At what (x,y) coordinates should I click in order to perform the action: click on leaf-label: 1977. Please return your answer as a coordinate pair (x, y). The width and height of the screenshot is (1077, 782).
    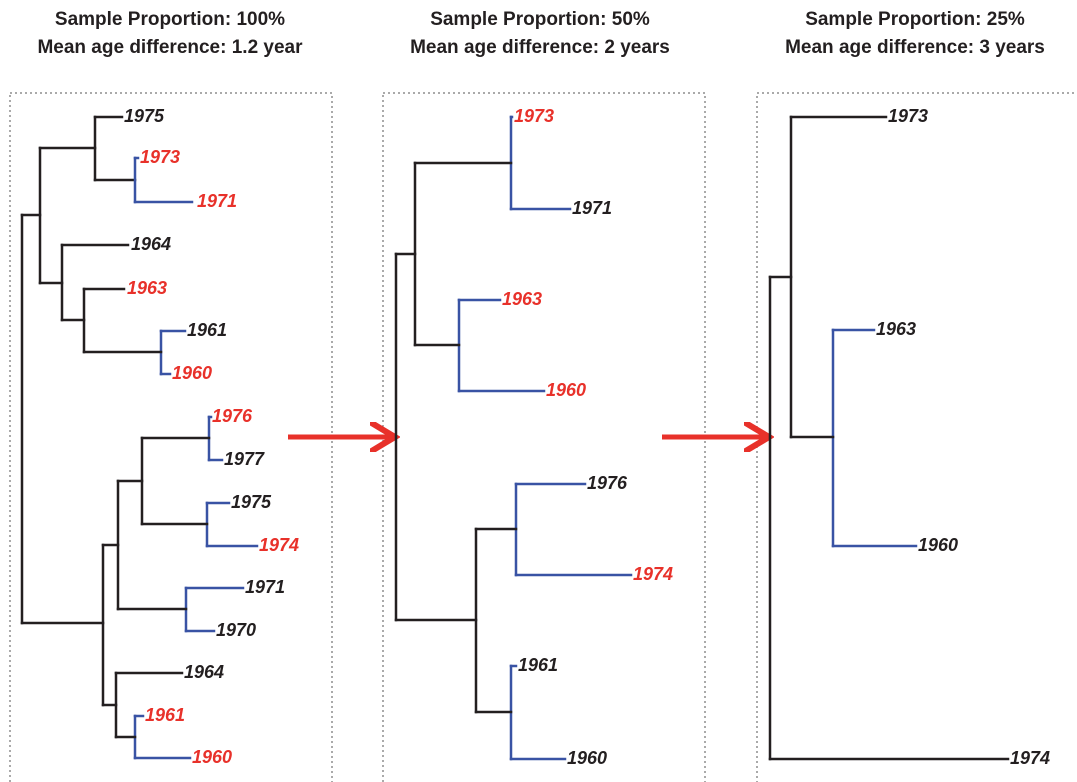
    Looking at the image, I should click on (244, 459).